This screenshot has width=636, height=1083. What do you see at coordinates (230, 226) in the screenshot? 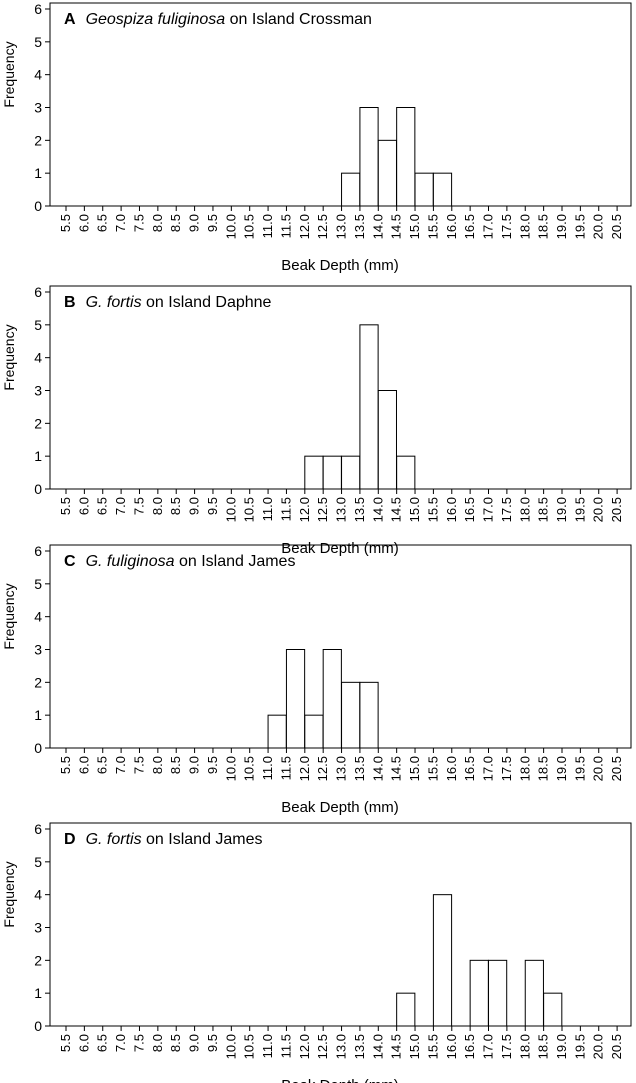
I see `x-tick-label: 10.0` at bounding box center [230, 226].